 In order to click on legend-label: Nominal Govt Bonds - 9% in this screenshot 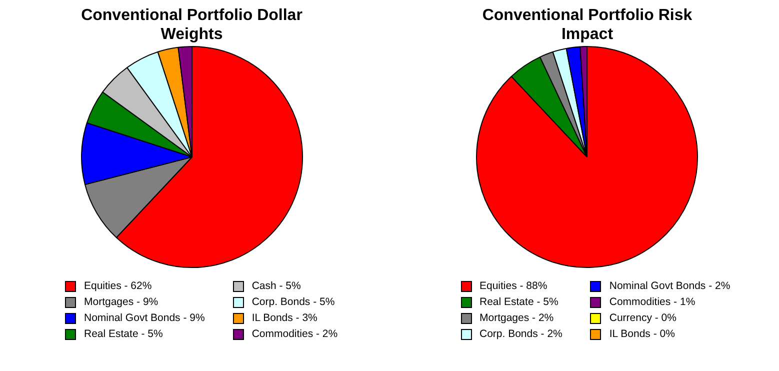, I will do `click(144, 318)`.